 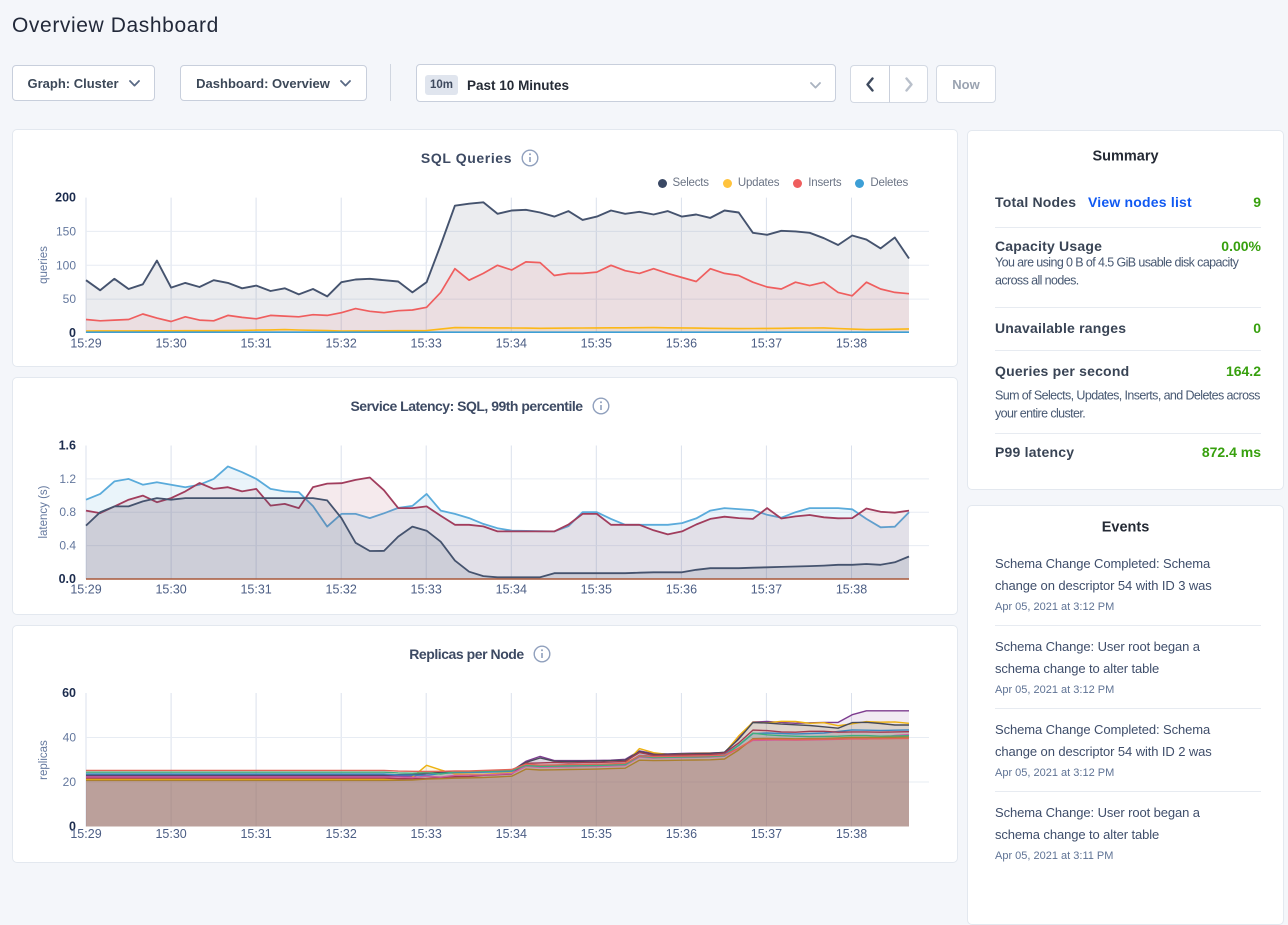 I want to click on svg-text: 60, so click(x=69, y=693).